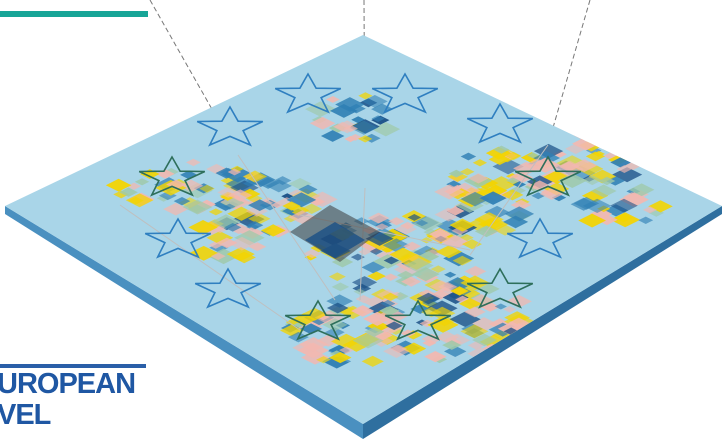 The width and height of the screenshot is (728, 441). What do you see at coordinates (73, 366) in the screenshot?
I see `blue-accent-bar` at bounding box center [73, 366].